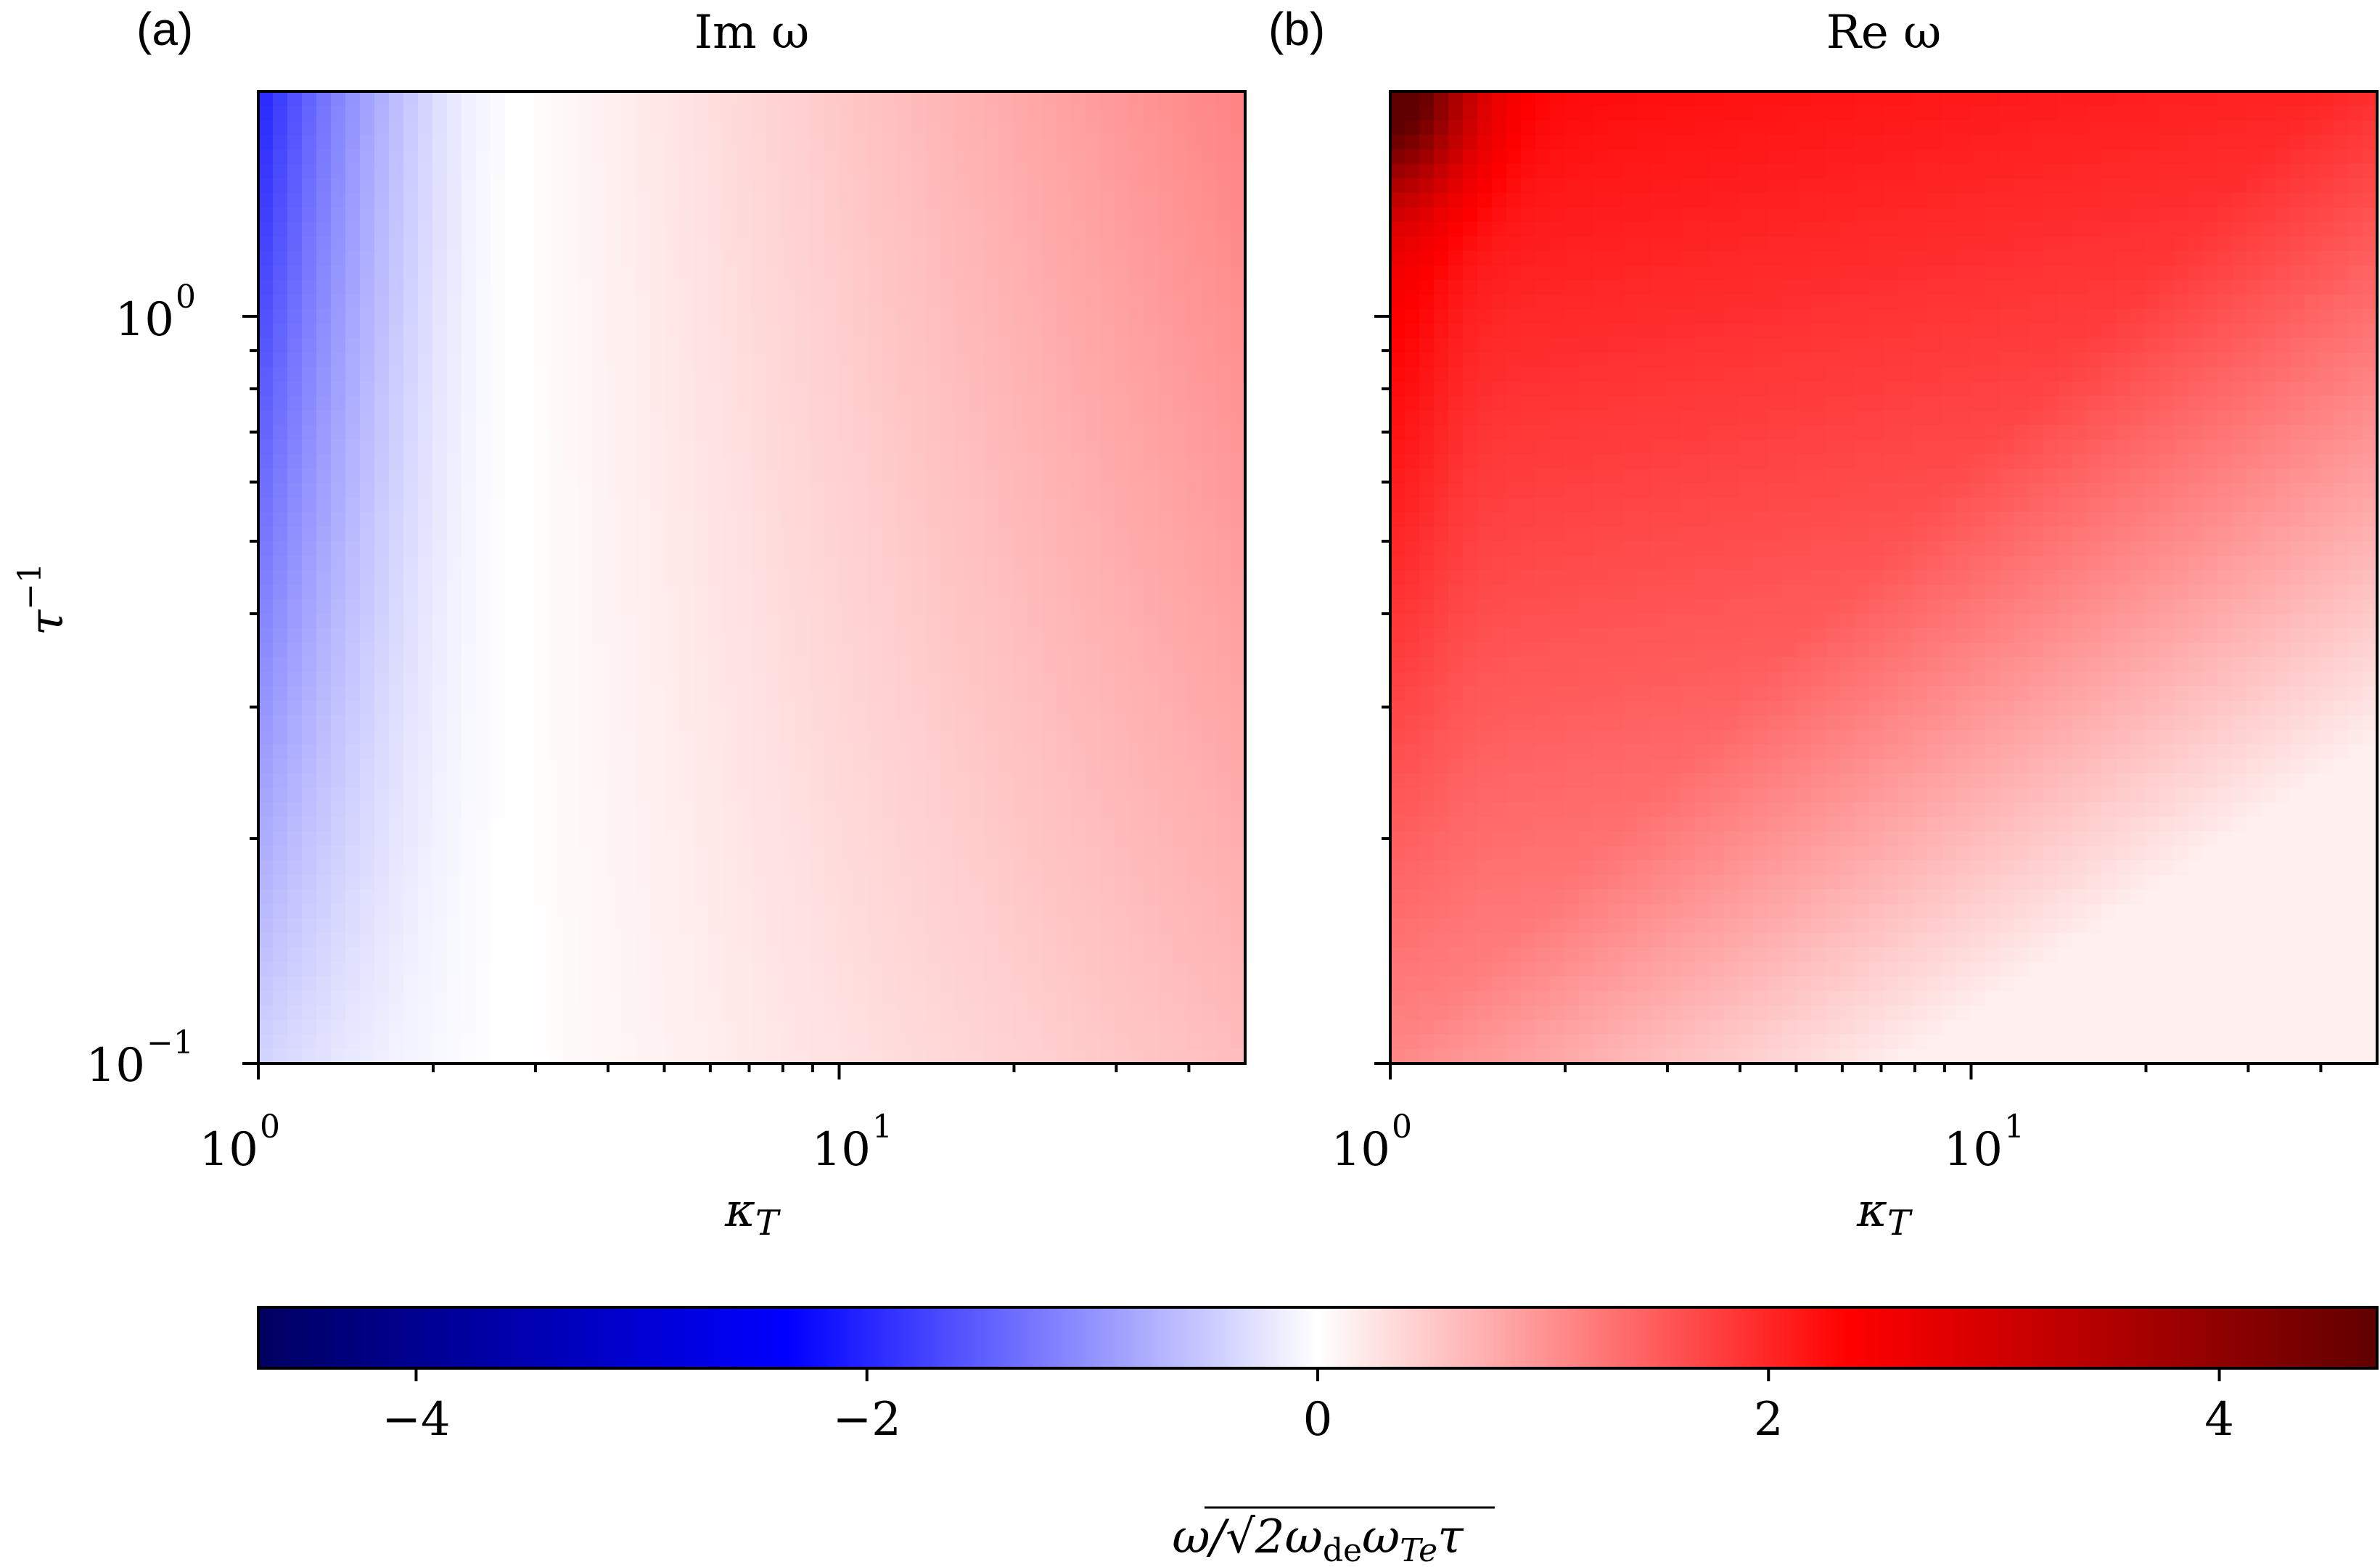 The width and height of the screenshot is (2380, 1567). What do you see at coordinates (841, 1150) in the screenshot?
I see `x-tick-base: 10` at bounding box center [841, 1150].